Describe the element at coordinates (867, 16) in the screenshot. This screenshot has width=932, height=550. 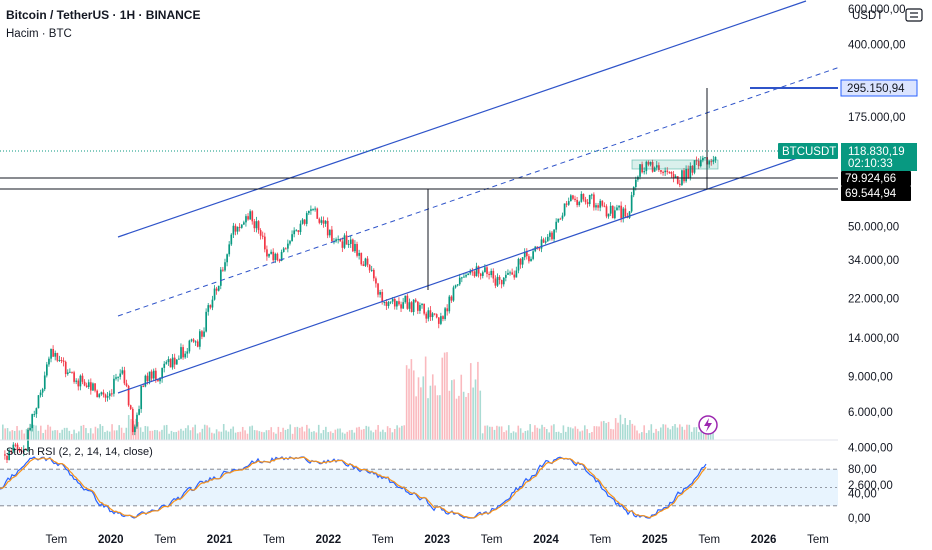
I see `currency-label: USDT` at that location.